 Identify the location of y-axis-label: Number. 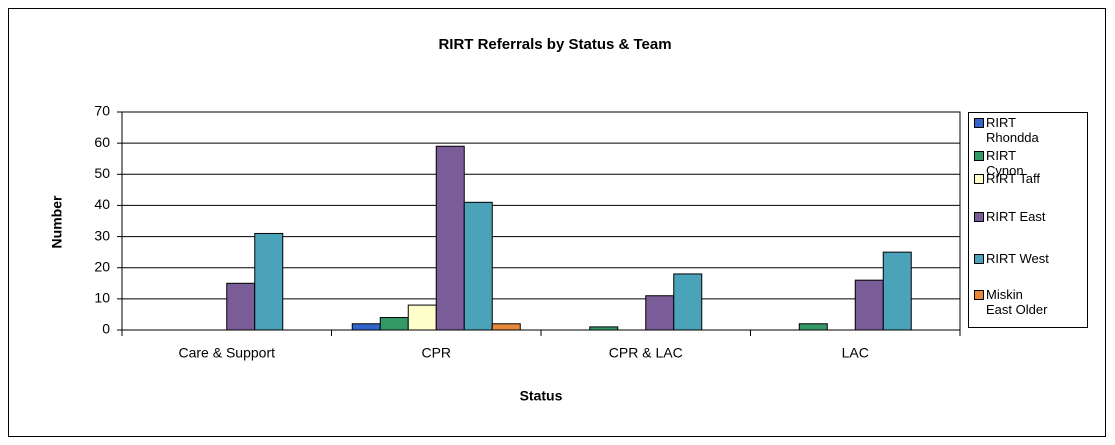
(57, 221).